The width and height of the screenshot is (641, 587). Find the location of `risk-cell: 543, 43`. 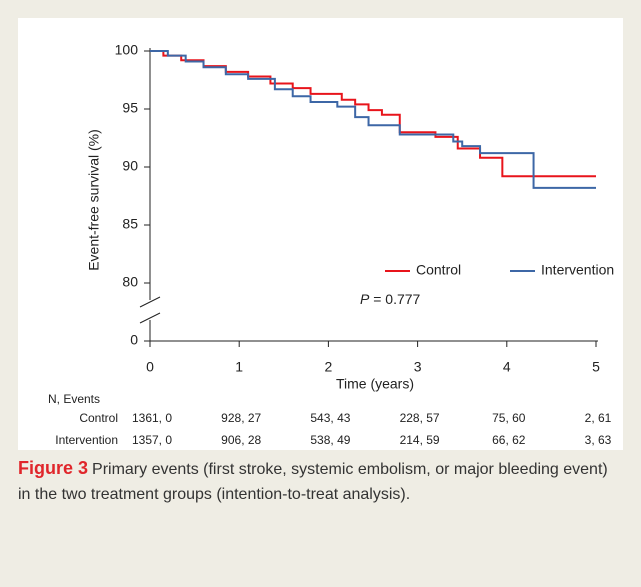

risk-cell: 543, 43 is located at coordinates (330, 418).